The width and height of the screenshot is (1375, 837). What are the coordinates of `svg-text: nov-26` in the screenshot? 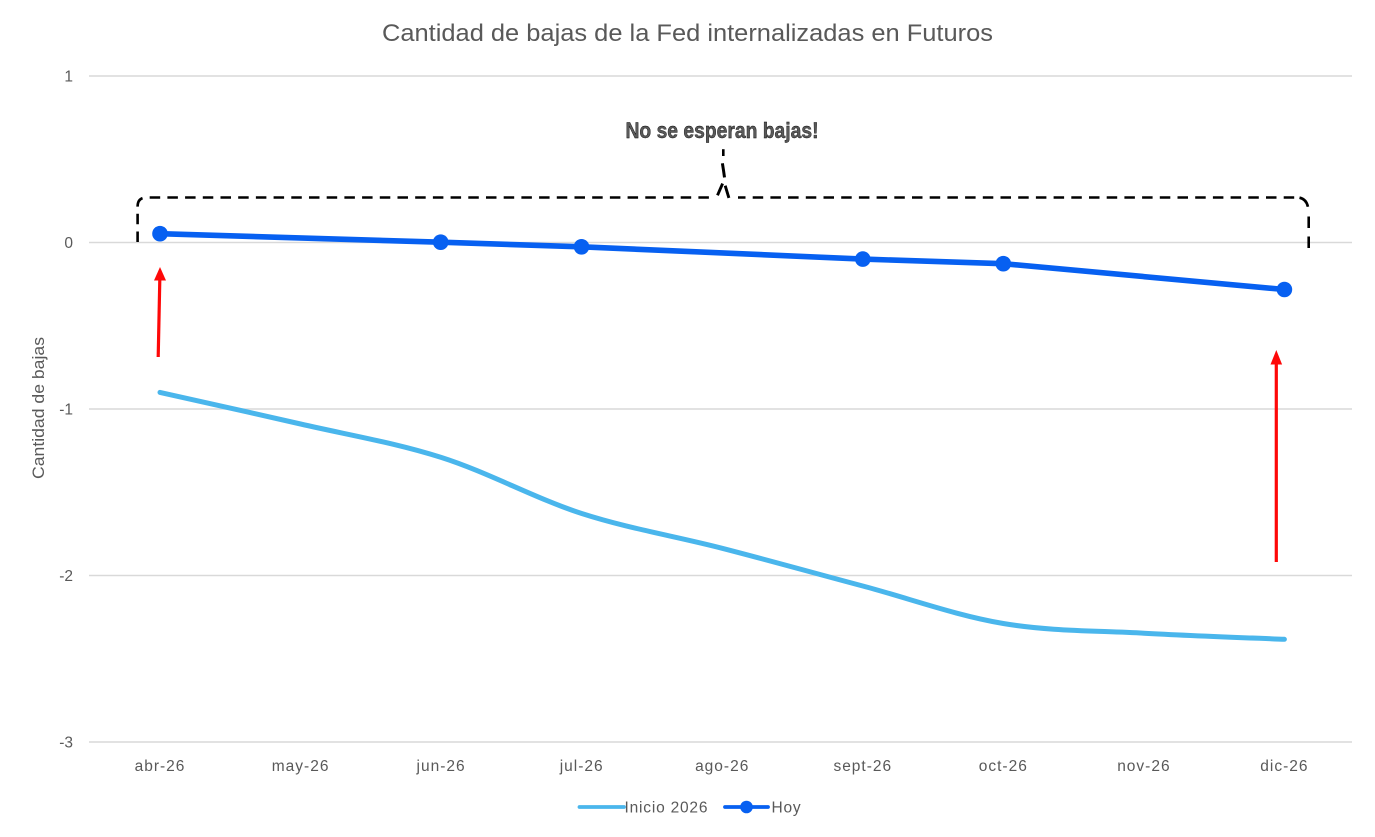 It's located at (1143, 766).